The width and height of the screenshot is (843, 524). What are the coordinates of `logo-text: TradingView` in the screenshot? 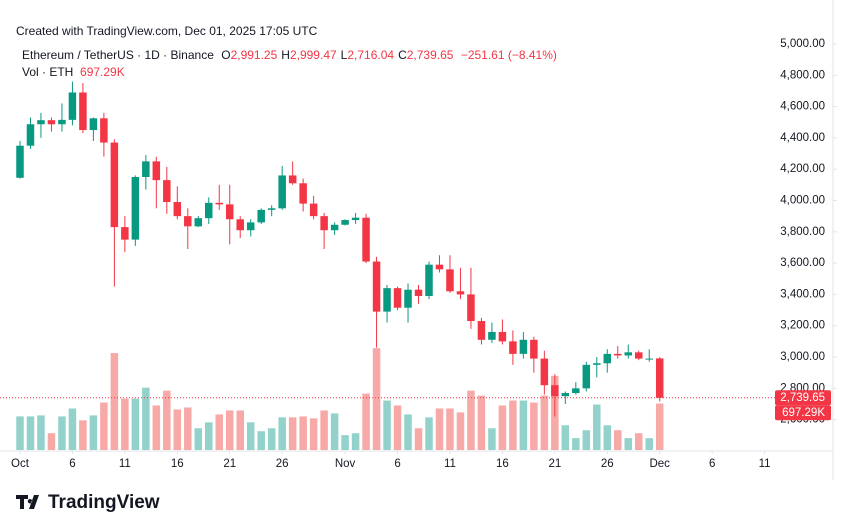 It's located at (104, 502).